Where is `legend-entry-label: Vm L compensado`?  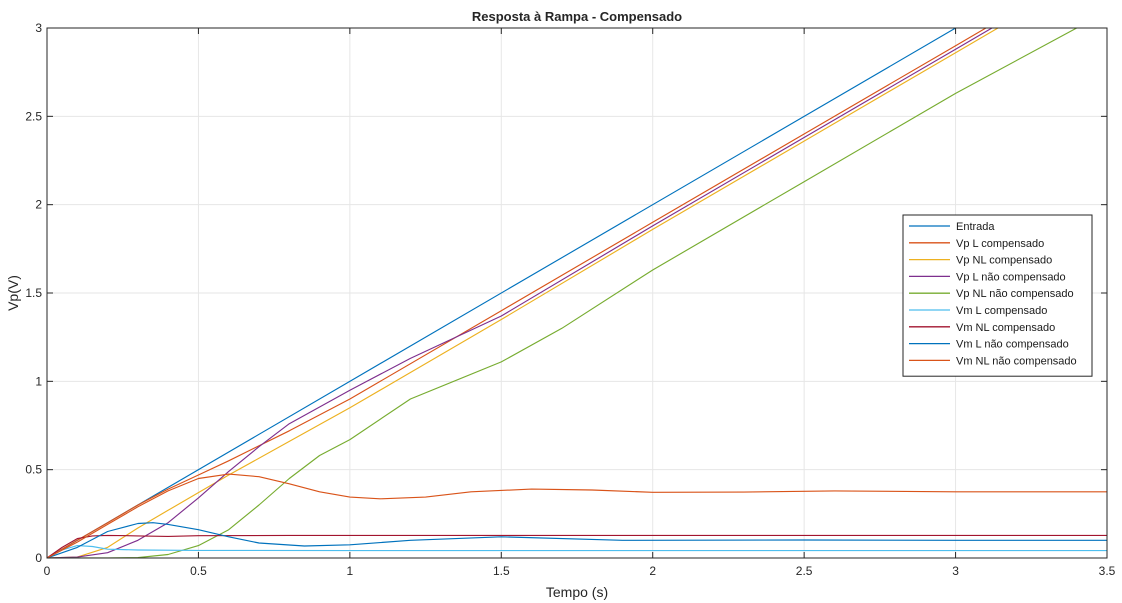
legend-entry-label: Vm L compensado is located at coordinates (1001, 311).